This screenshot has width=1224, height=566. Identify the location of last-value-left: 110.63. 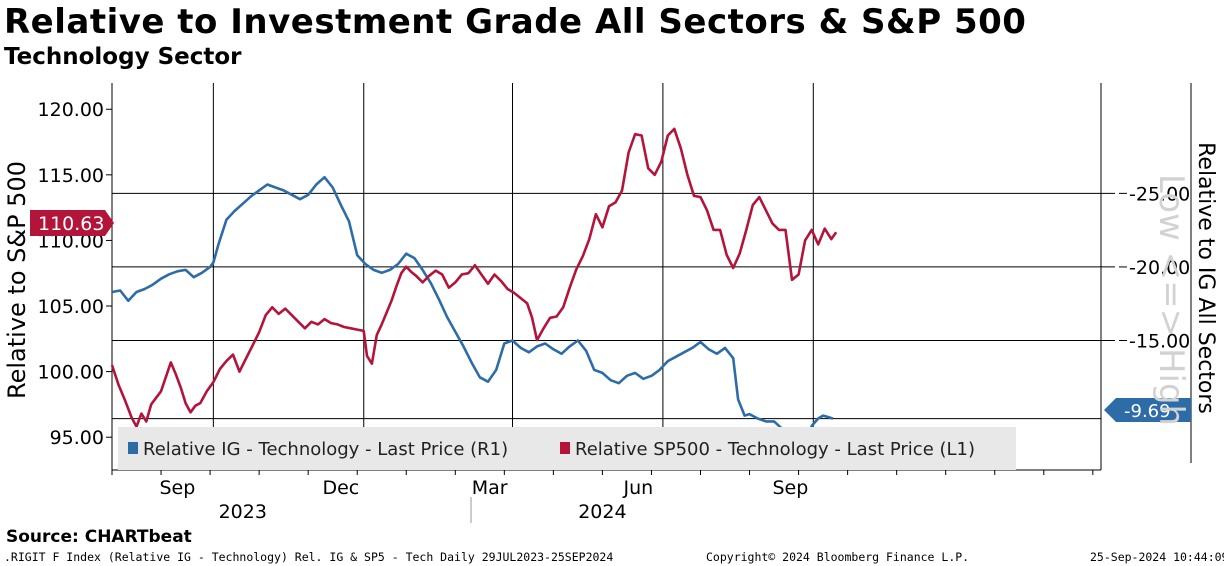
(72, 223).